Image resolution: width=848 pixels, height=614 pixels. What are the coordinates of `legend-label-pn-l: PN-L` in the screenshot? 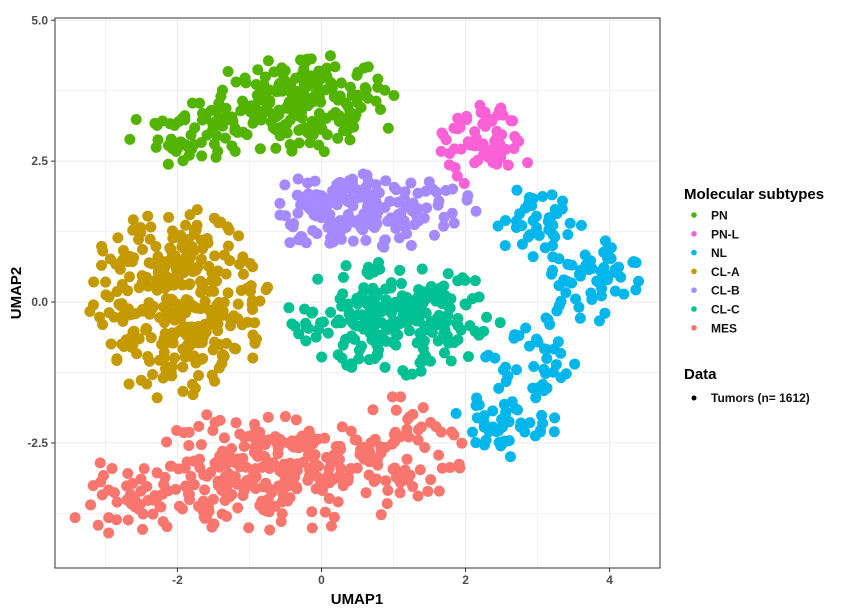 It's located at (725, 234).